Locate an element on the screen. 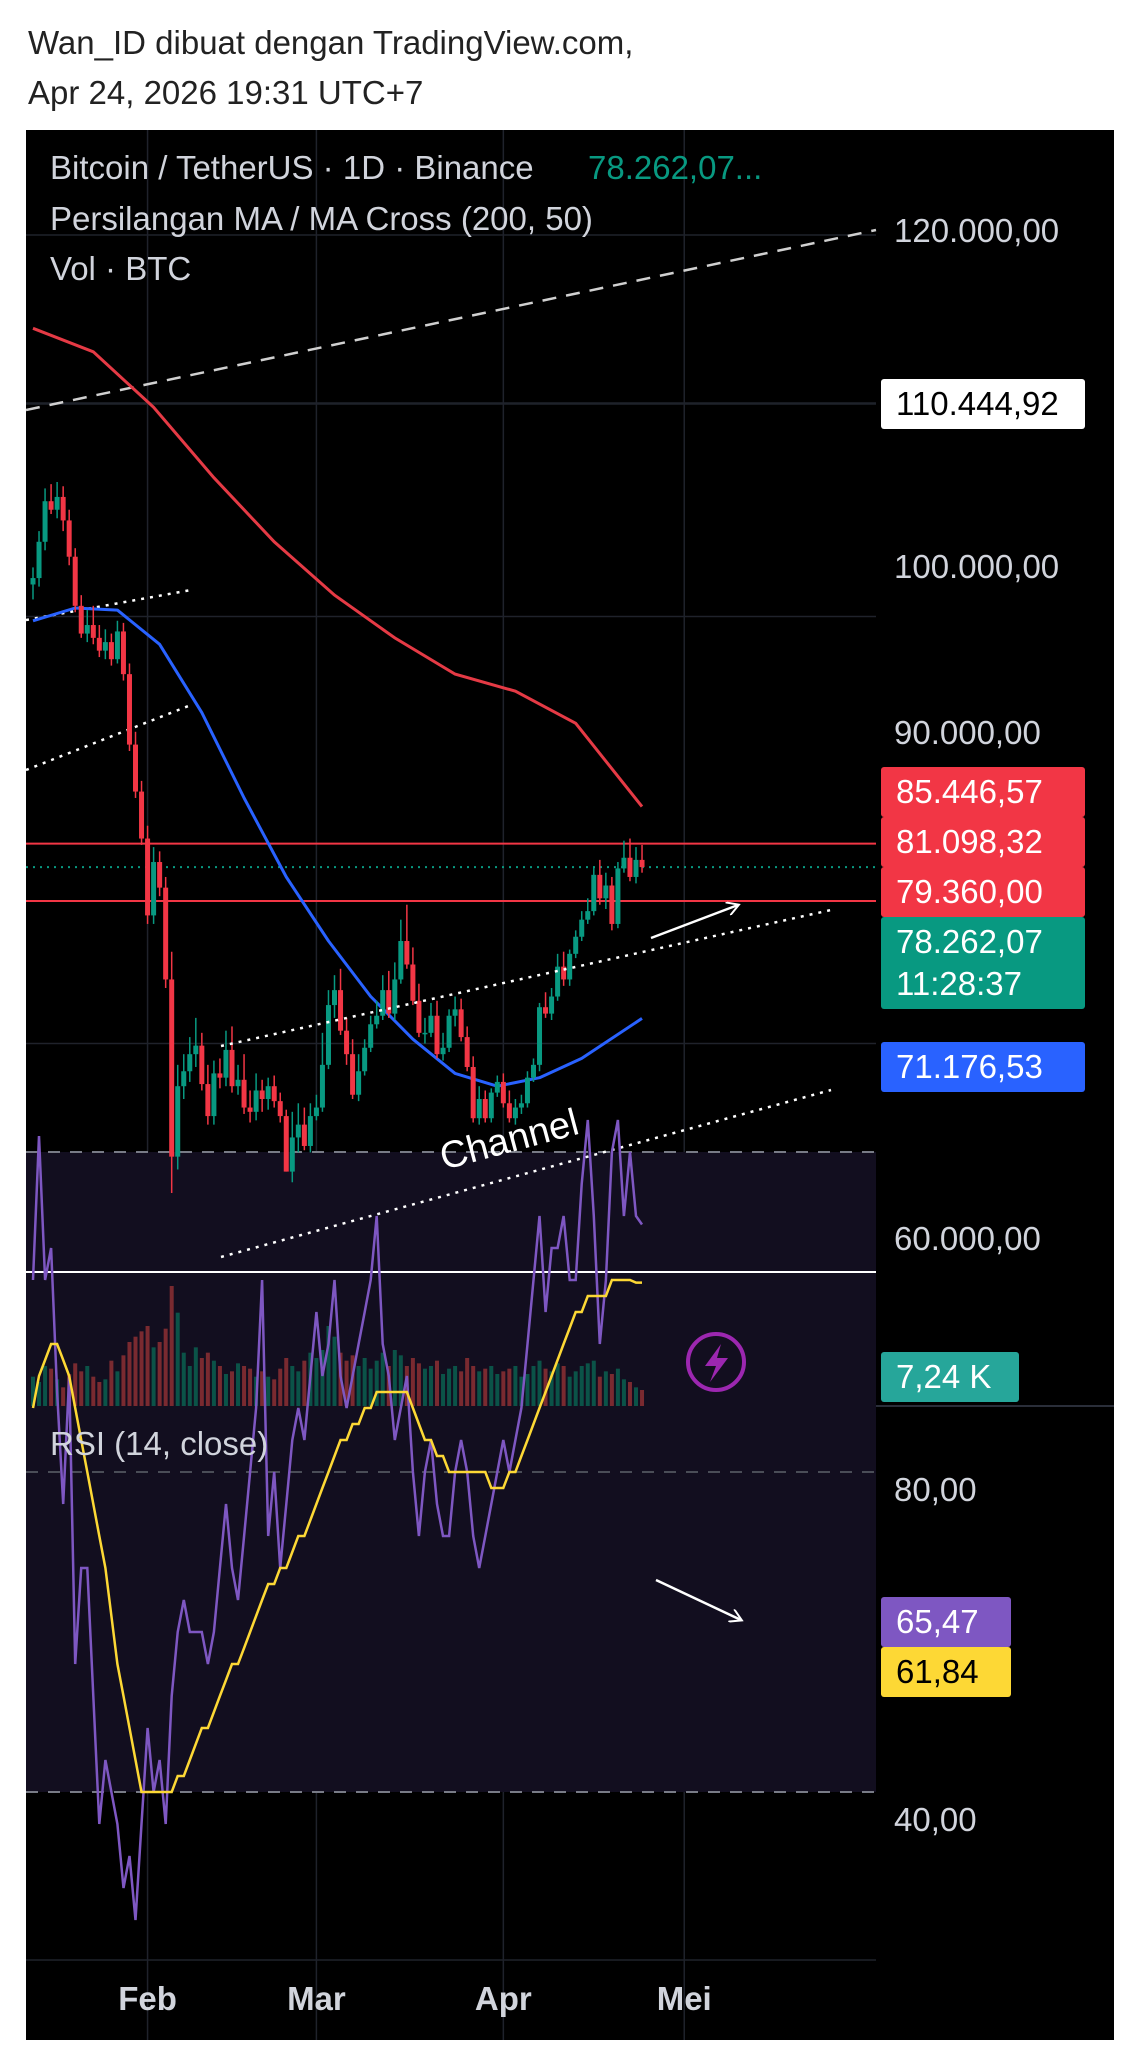 Image resolution: width=1140 pixels, height=2045 pixels. early-channel-bottom is located at coordinates (108, 737).